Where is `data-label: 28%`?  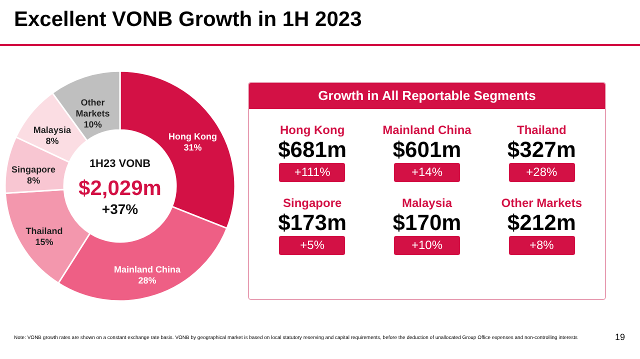 data-label: 28% is located at coordinates (147, 281).